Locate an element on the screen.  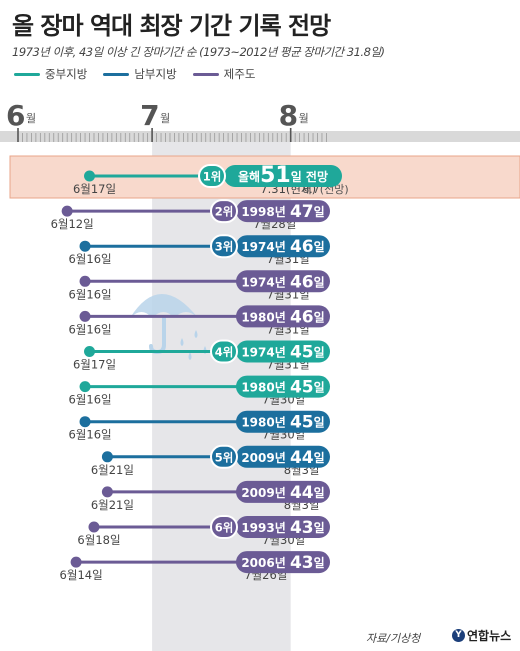
row-label-prefix: 올해 is located at coordinates (249, 177).